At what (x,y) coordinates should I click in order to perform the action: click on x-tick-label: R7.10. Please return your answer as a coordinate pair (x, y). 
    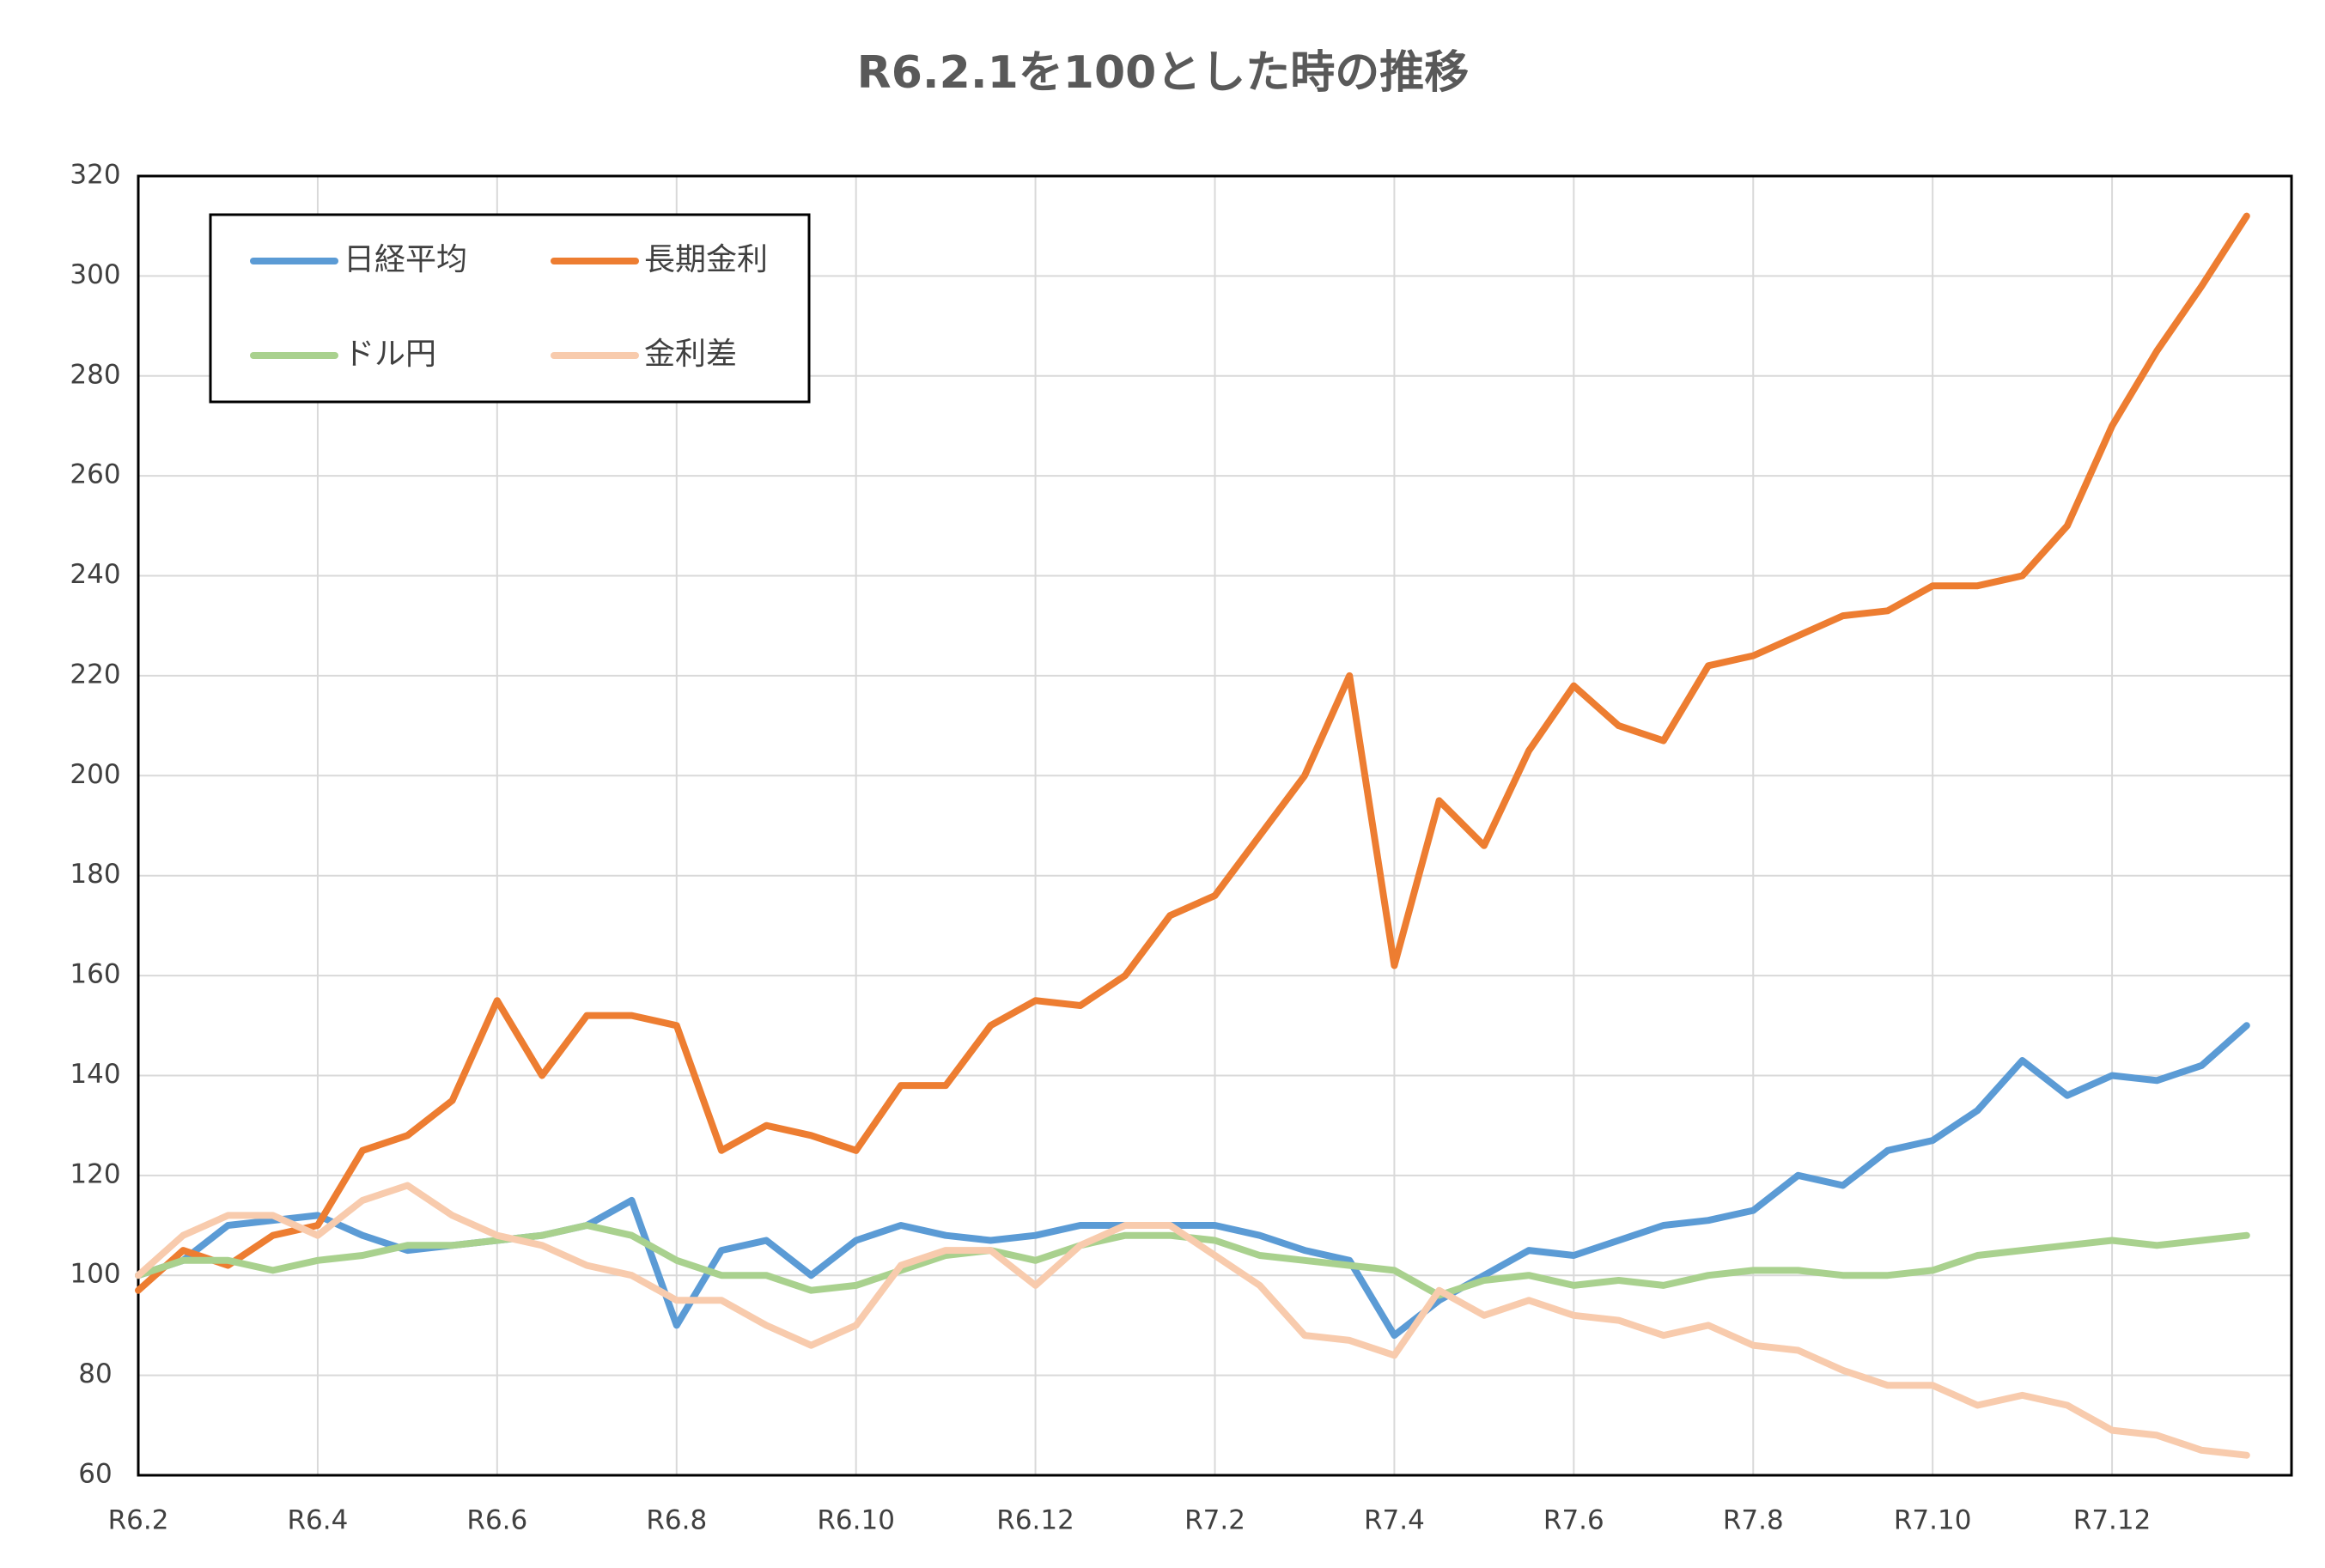
    Looking at the image, I should click on (1933, 1520).